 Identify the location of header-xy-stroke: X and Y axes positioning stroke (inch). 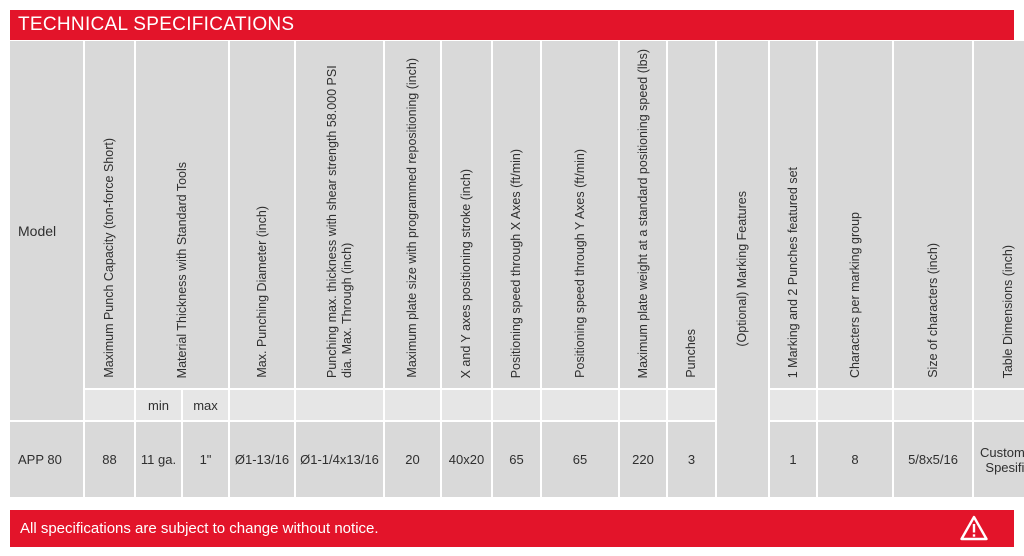
(466, 214).